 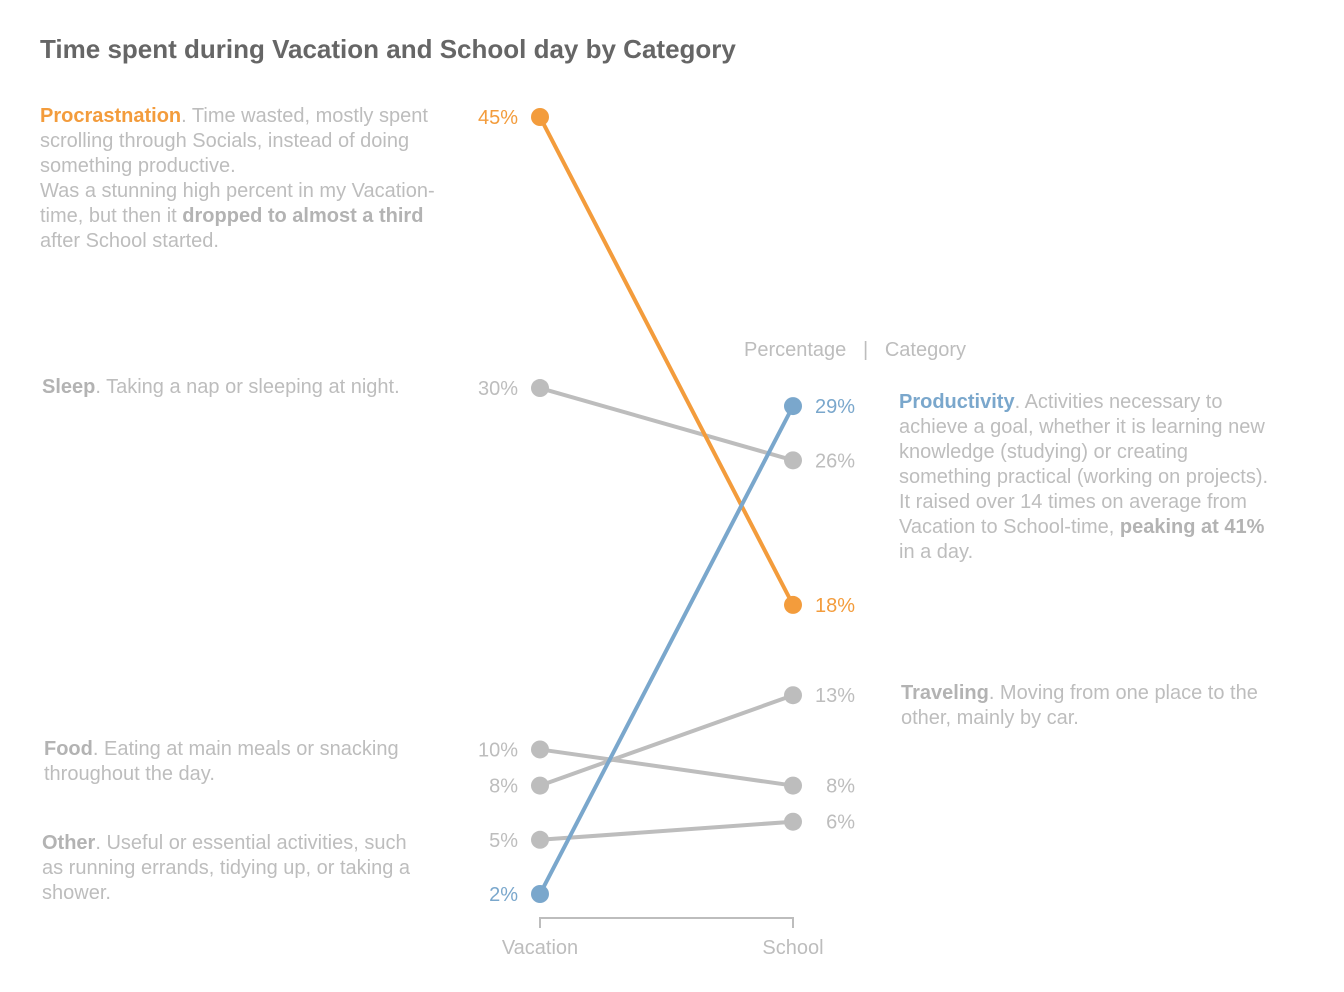 I want to click on series-line-food, so click(x=666, y=767).